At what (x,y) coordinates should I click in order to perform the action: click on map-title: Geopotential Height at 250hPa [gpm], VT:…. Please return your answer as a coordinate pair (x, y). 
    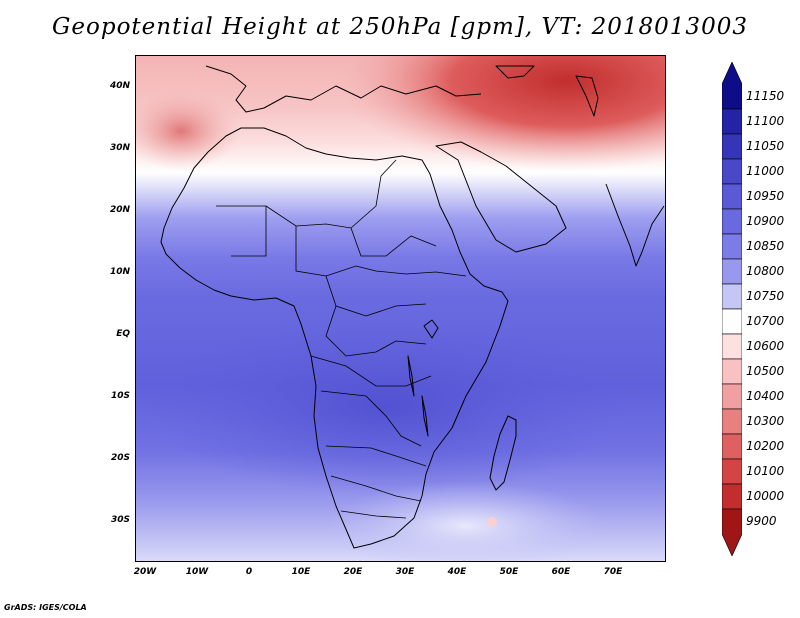
    Looking at the image, I should click on (400, 27).